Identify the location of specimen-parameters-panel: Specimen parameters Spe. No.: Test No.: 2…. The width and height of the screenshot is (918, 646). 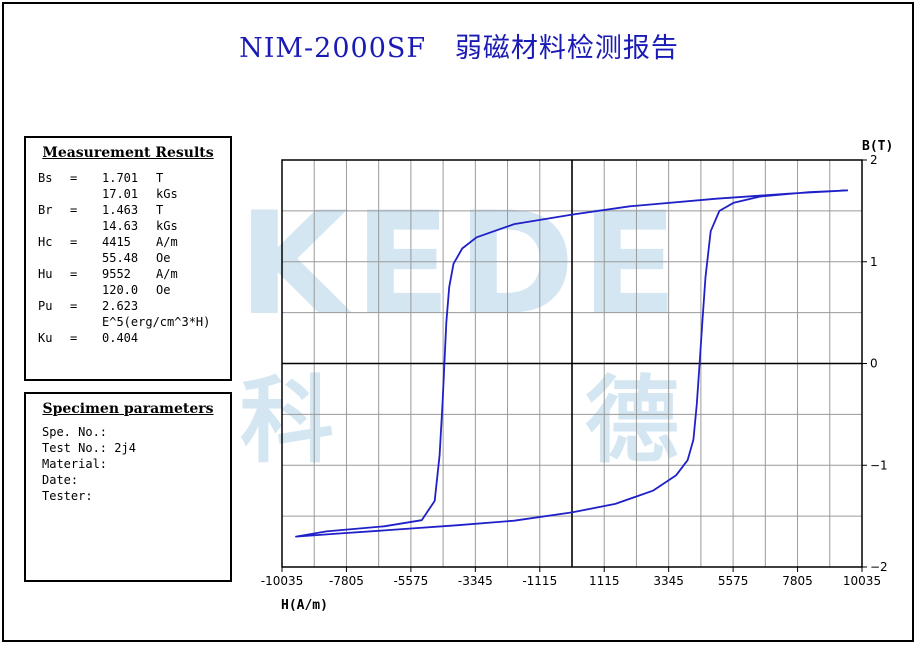
(128, 487).